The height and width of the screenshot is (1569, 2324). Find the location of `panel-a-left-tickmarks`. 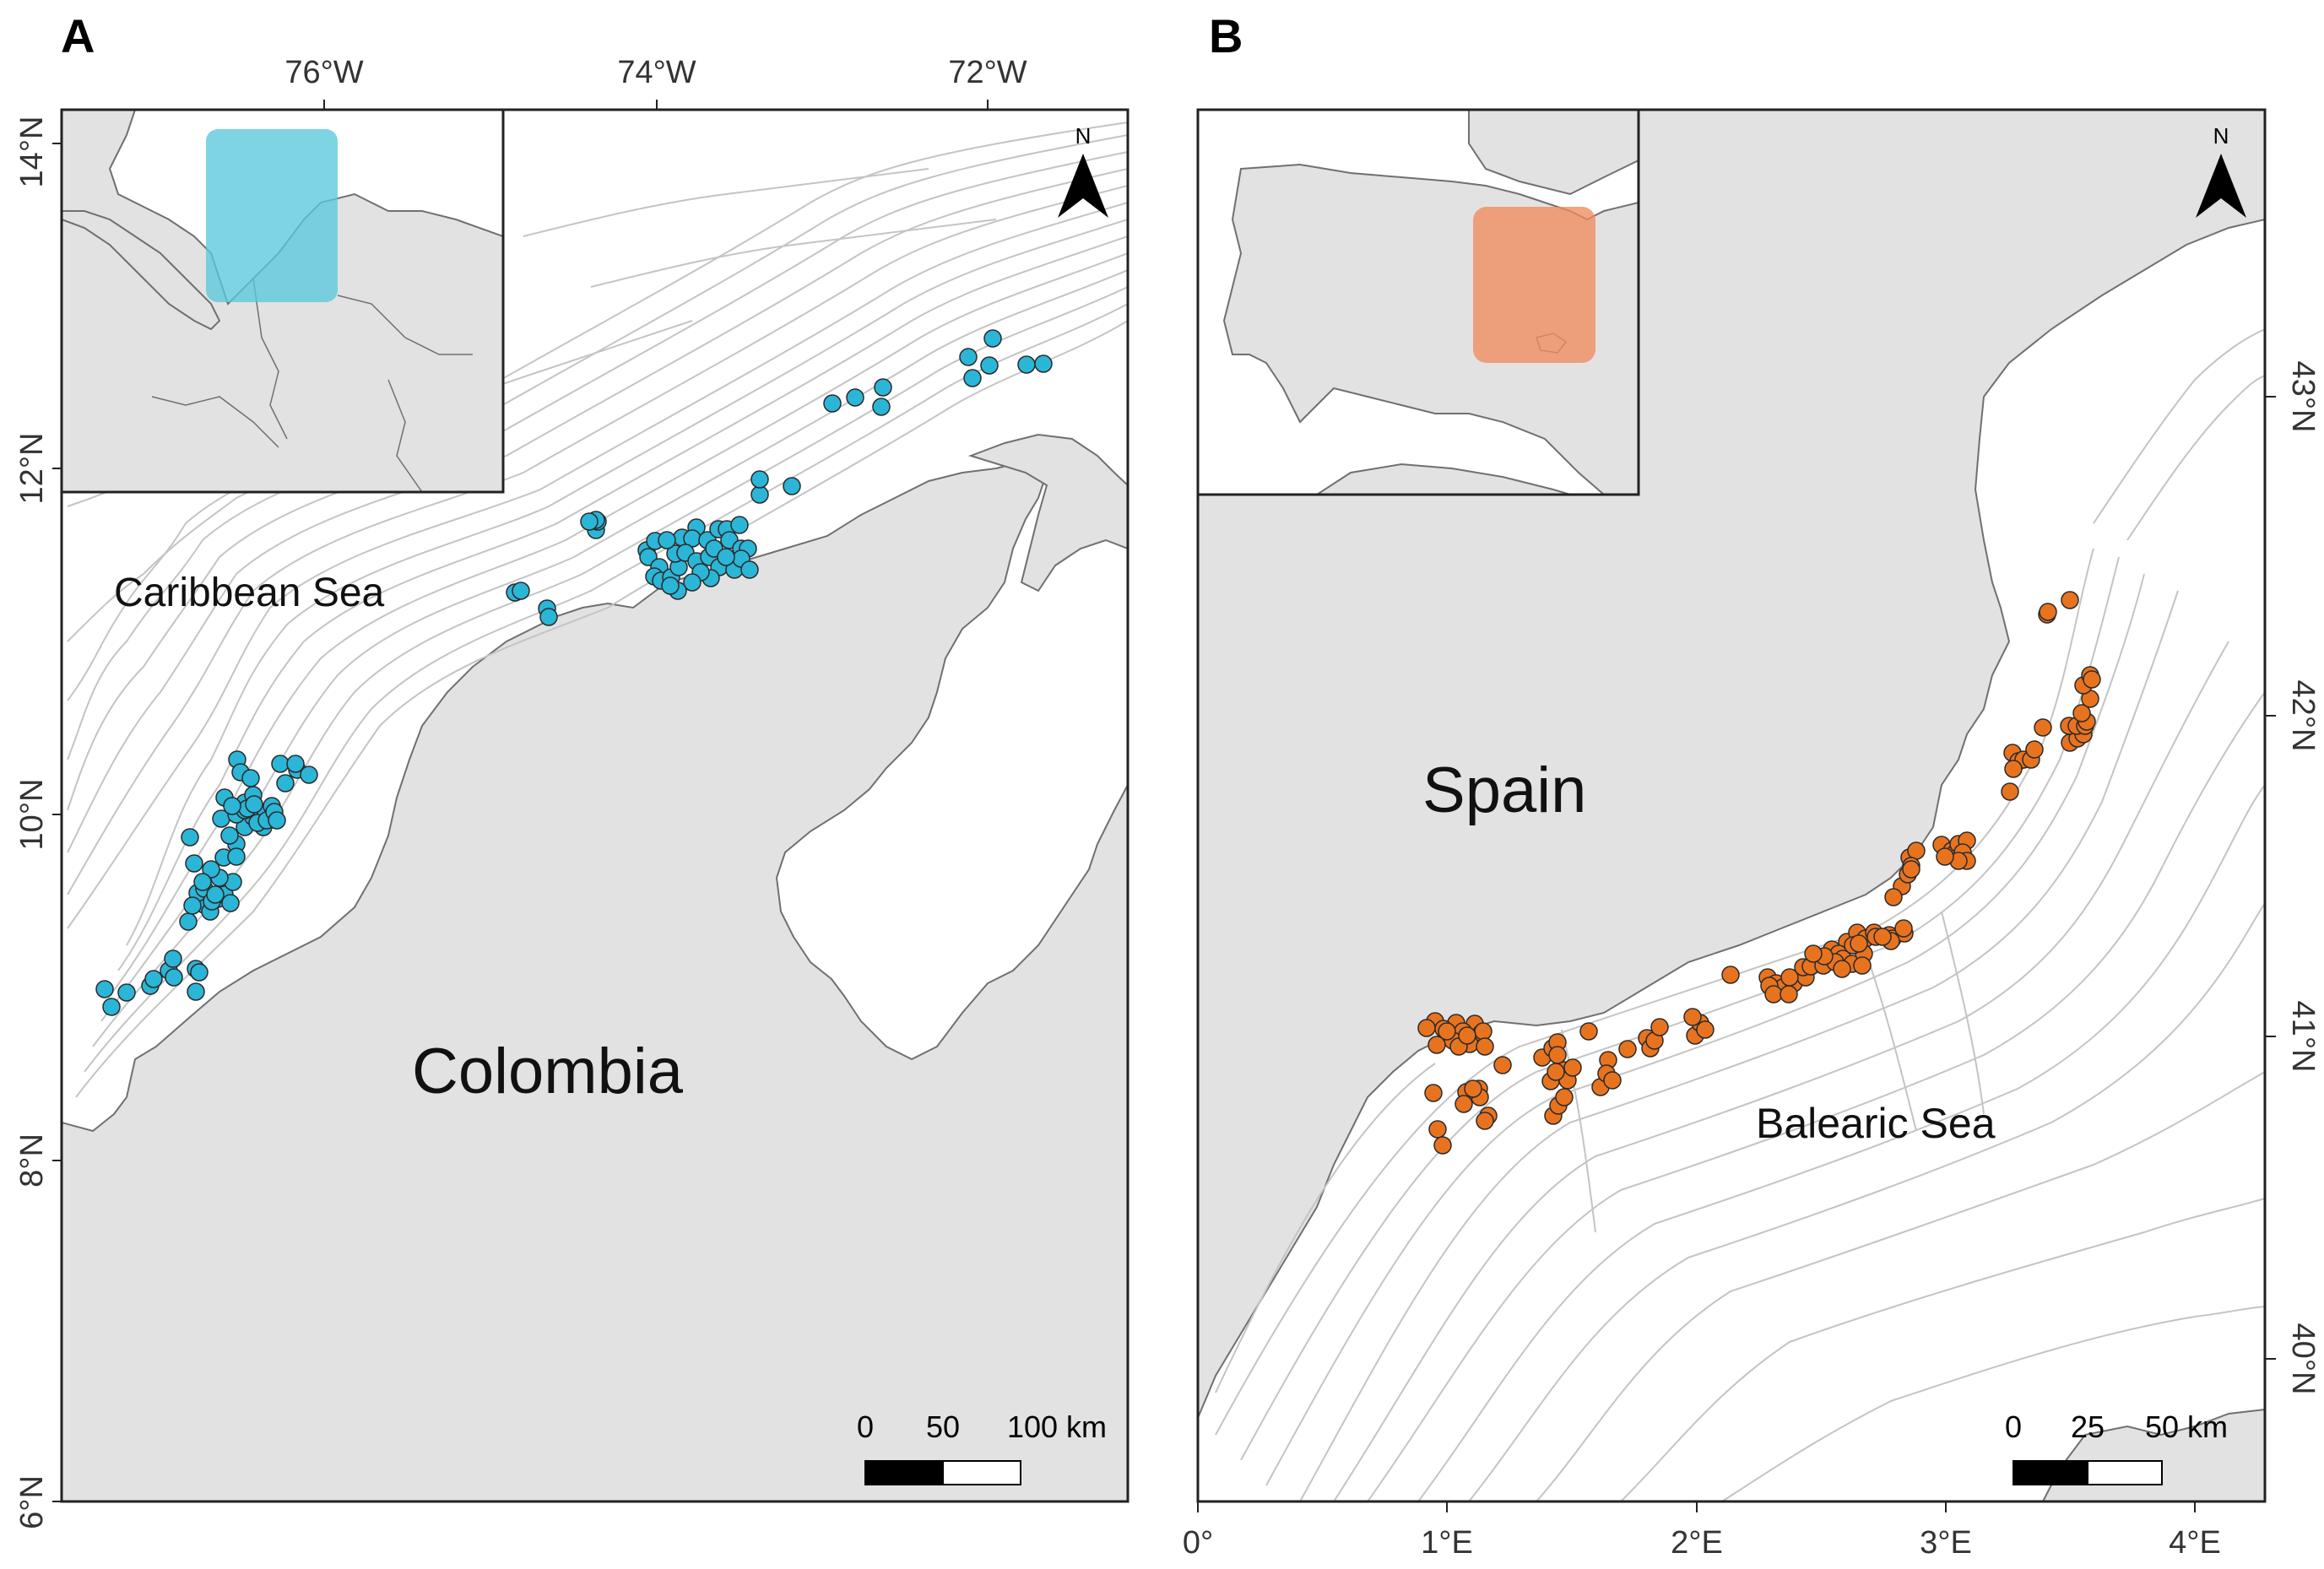

panel-a-left-tickmarks is located at coordinates (57, 822).